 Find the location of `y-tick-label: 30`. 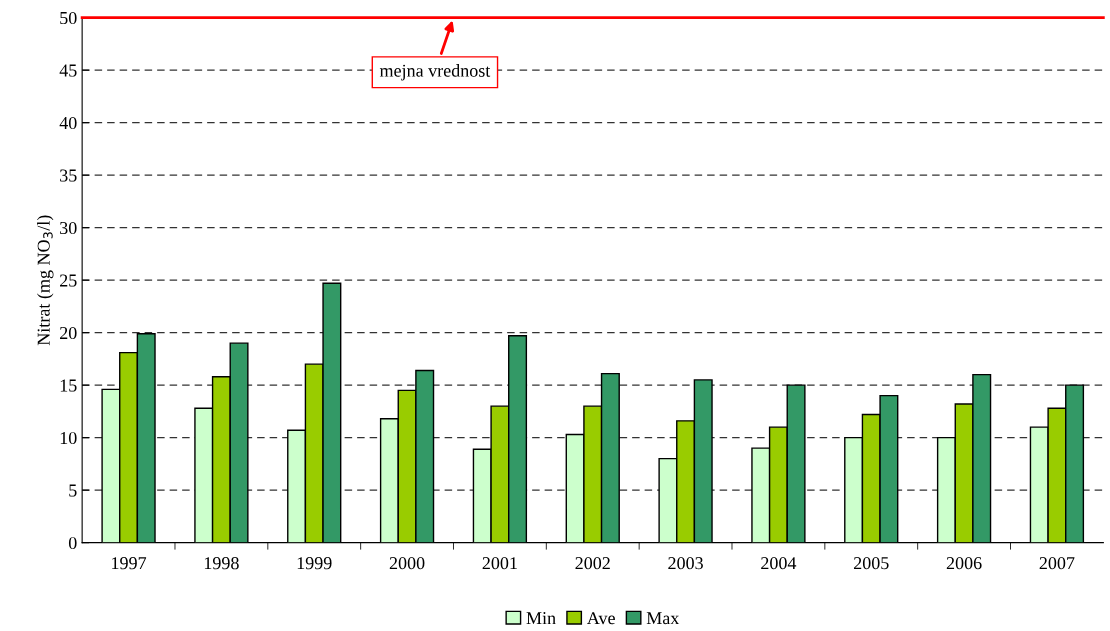

y-tick-label: 30 is located at coordinates (68, 228).